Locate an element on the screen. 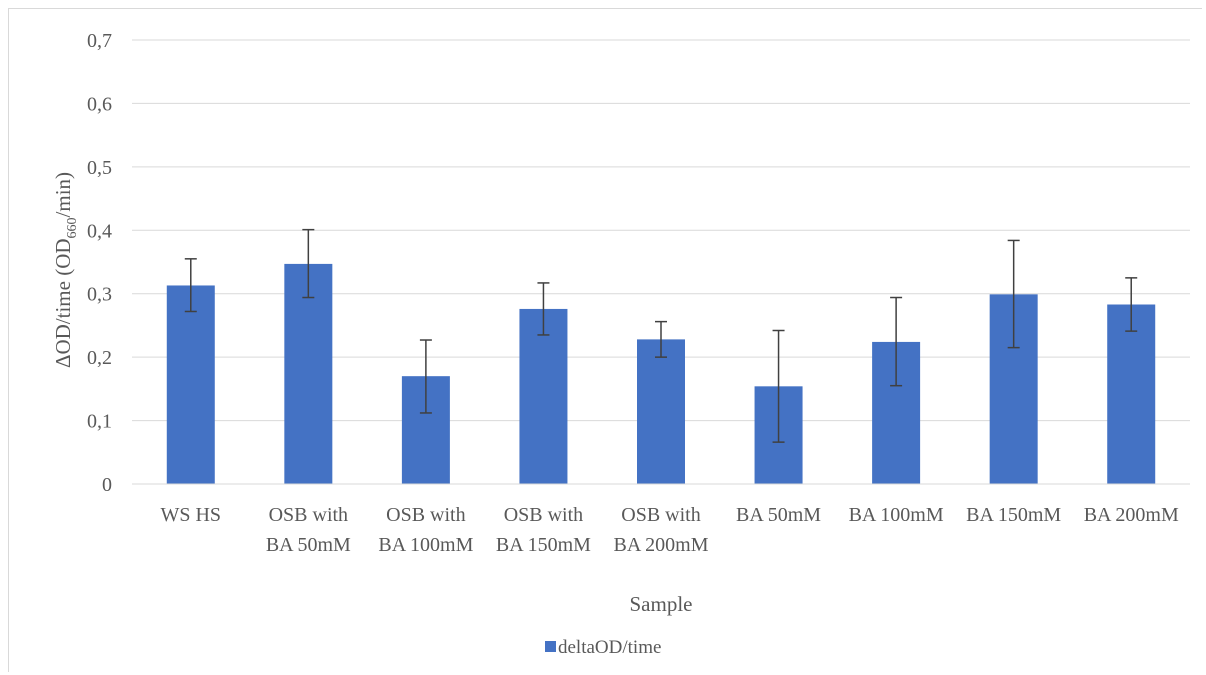 This screenshot has height=675, width=1206. y-axis-title-prefix: ΔOD/time (OD is located at coordinates (63, 303).